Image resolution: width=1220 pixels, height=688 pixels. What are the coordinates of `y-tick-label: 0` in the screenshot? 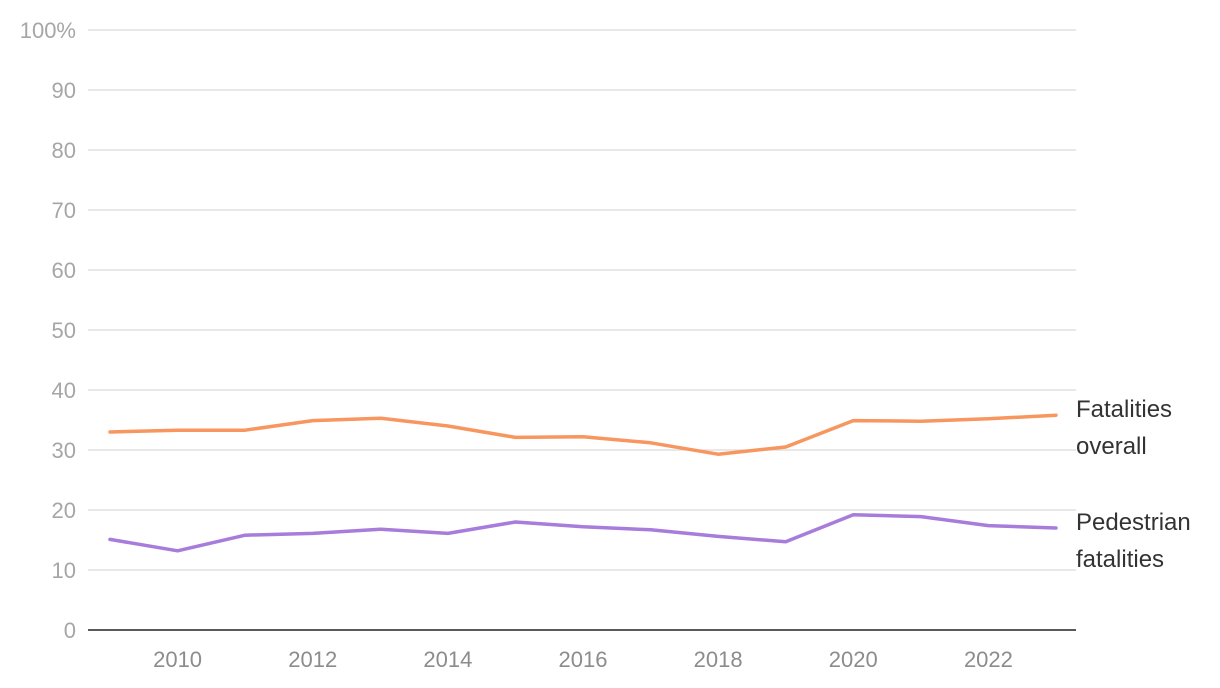 It's located at (70, 630).